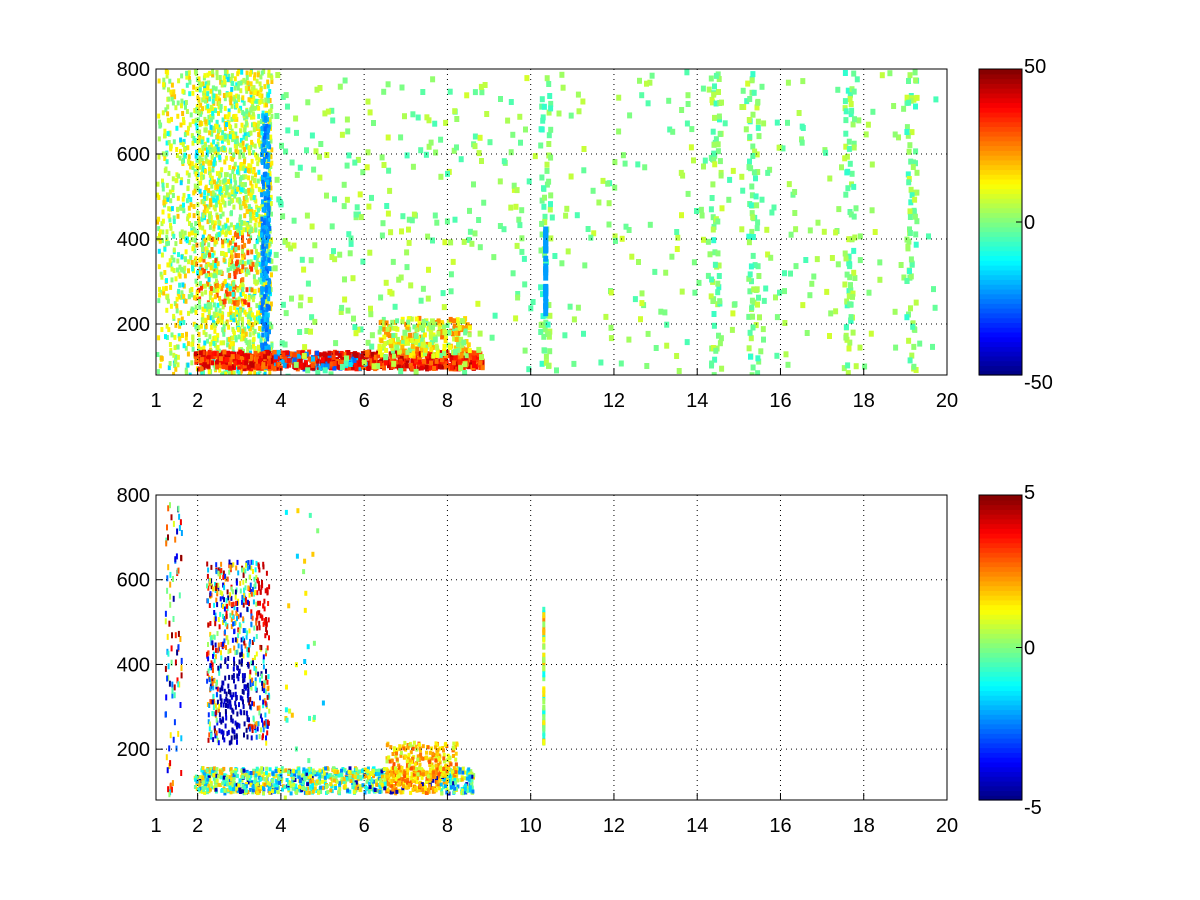  What do you see at coordinates (780, 401) in the screenshot?
I see `x-tick-label: 16` at bounding box center [780, 401].